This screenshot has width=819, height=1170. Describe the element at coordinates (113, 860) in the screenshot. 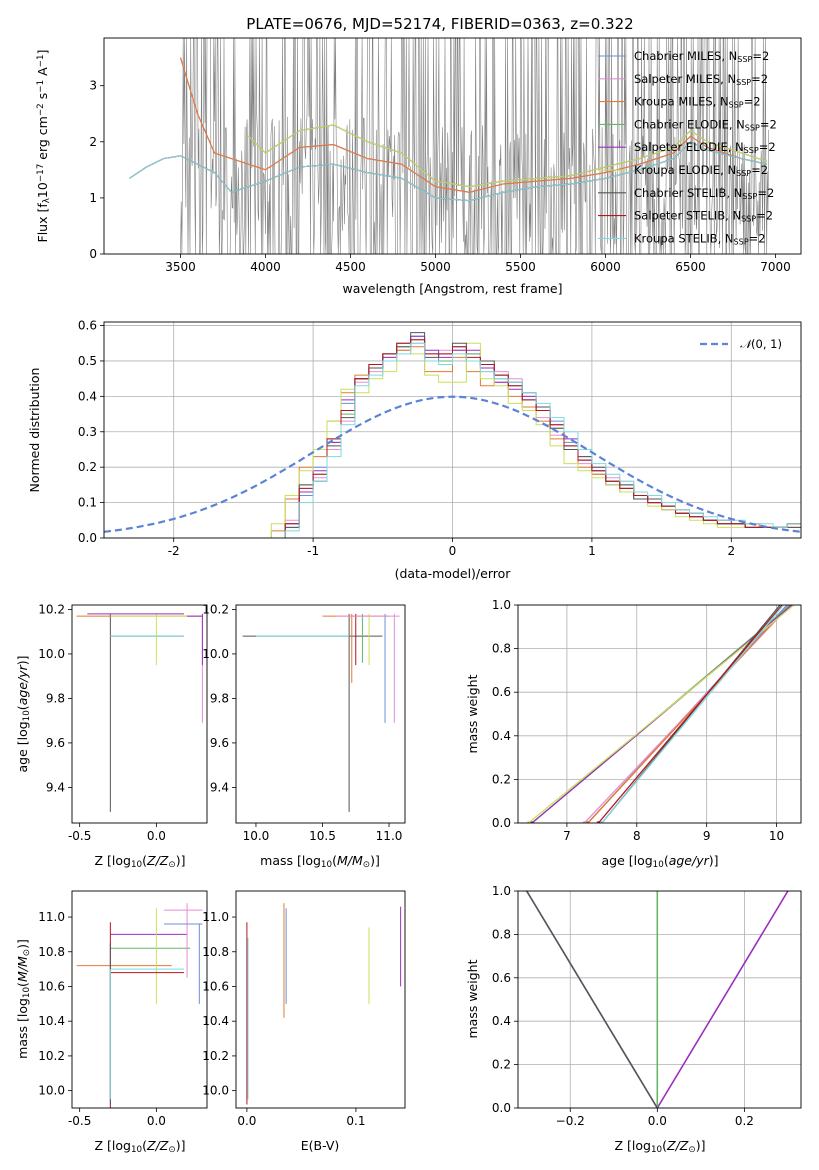

I see `label-part: Z [log` at that location.